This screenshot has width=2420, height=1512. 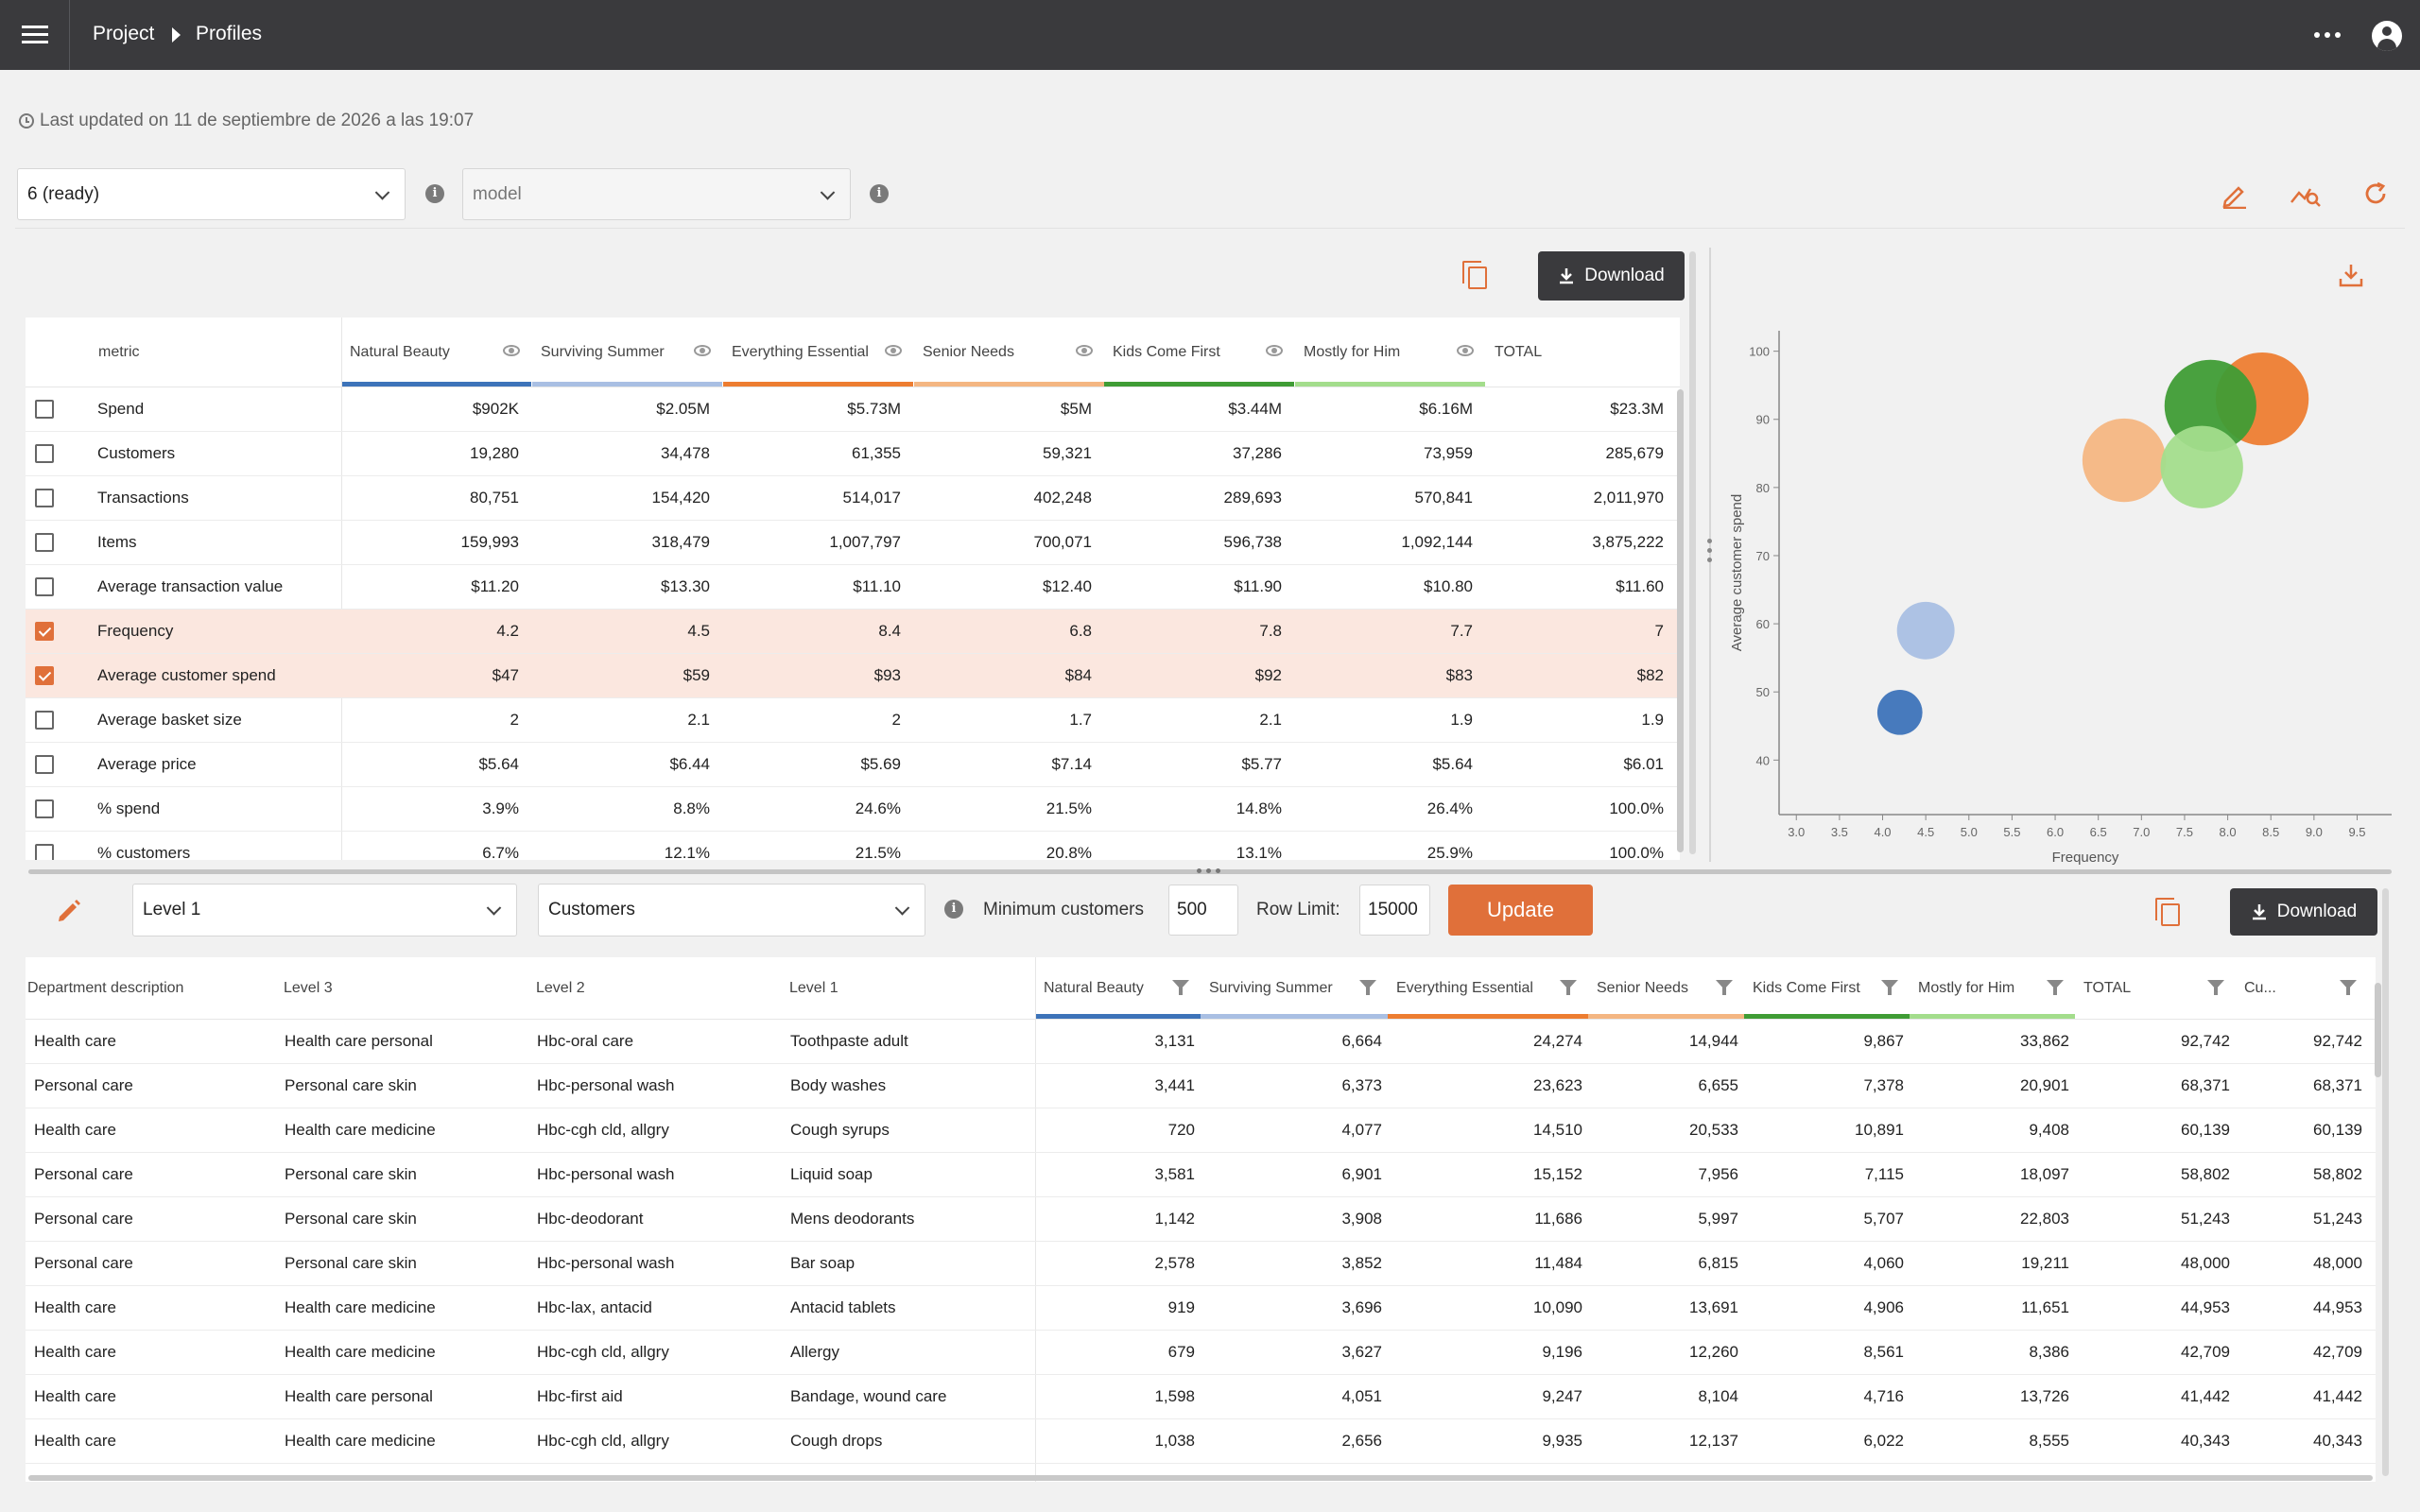 What do you see at coordinates (1520, 910) in the screenshot?
I see `update-button: Update` at bounding box center [1520, 910].